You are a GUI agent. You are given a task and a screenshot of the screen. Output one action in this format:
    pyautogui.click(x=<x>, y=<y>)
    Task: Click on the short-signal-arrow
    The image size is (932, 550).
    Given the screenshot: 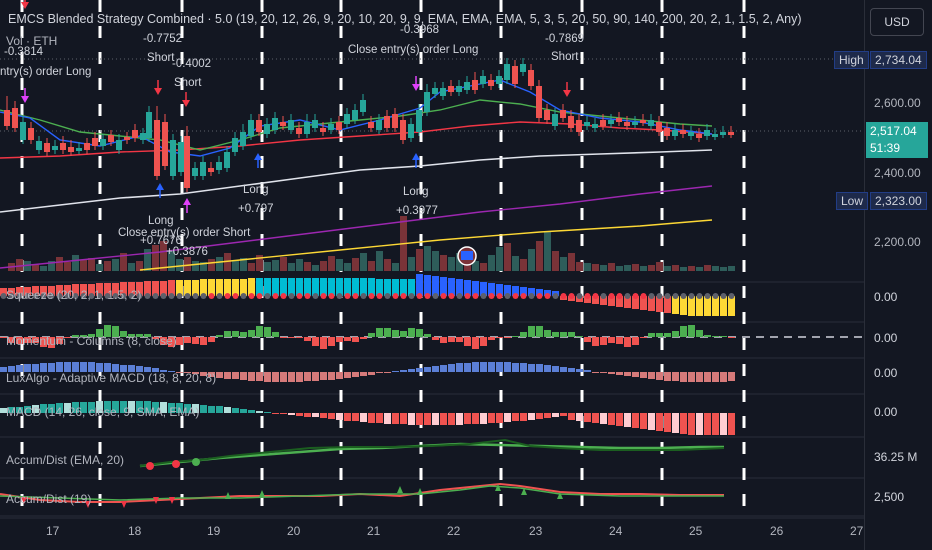 What is the action you would take?
    pyautogui.click(x=567, y=93)
    